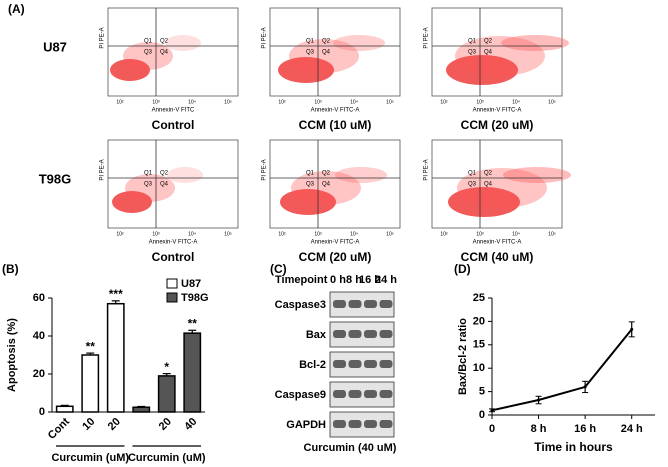 The width and height of the screenshot is (668, 467). Describe the element at coordinates (306, 425) in the screenshot. I see `protein-label: GAPDH` at that location.